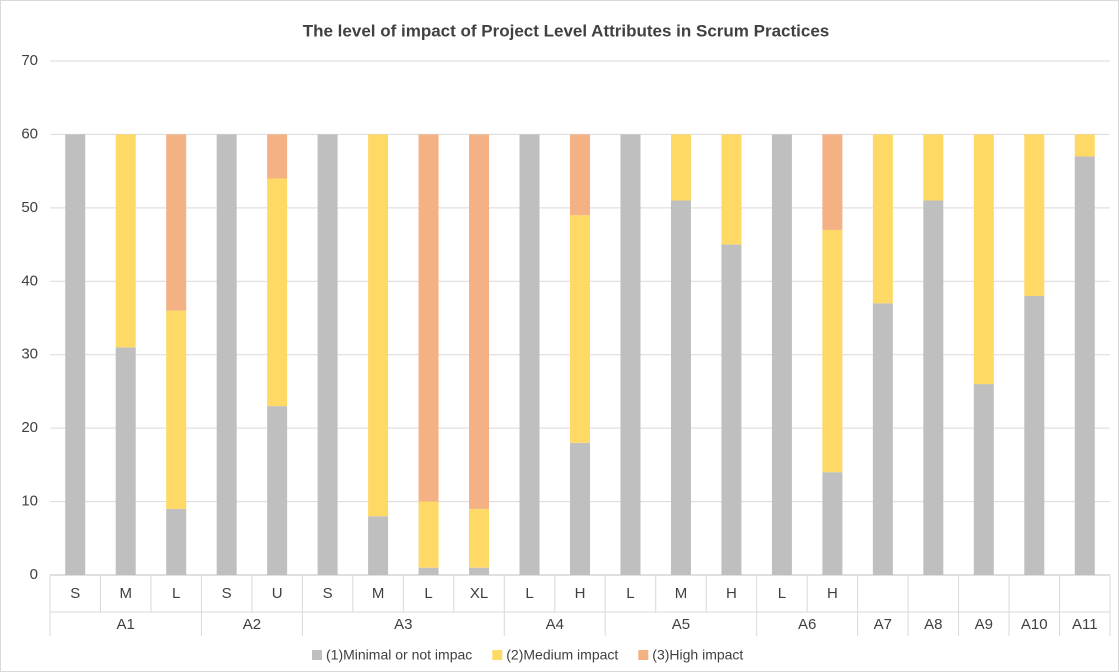  What do you see at coordinates (1034, 624) in the screenshot?
I see `group-label: A10` at bounding box center [1034, 624].